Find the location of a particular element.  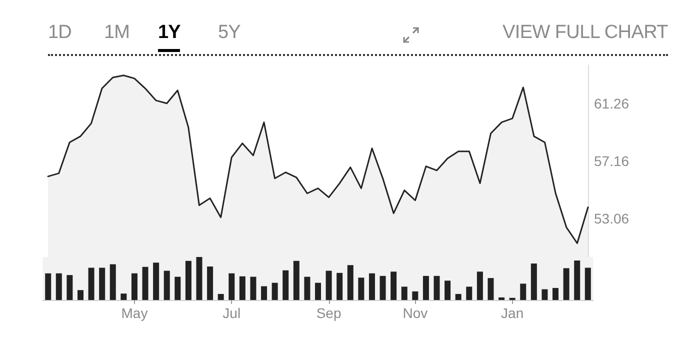

x-tick-label: May is located at coordinates (134, 313).